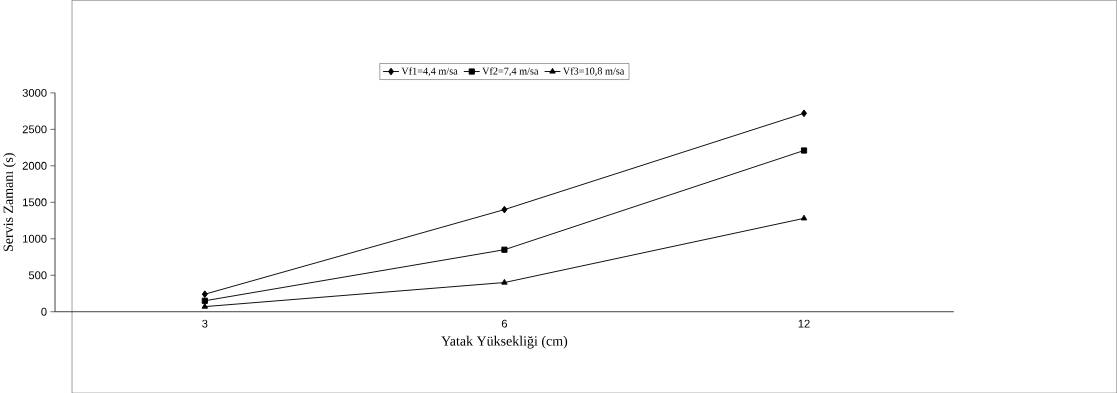 This screenshot has width=1117, height=393. I want to click on y-tick-label: 1500, so click(35, 202).